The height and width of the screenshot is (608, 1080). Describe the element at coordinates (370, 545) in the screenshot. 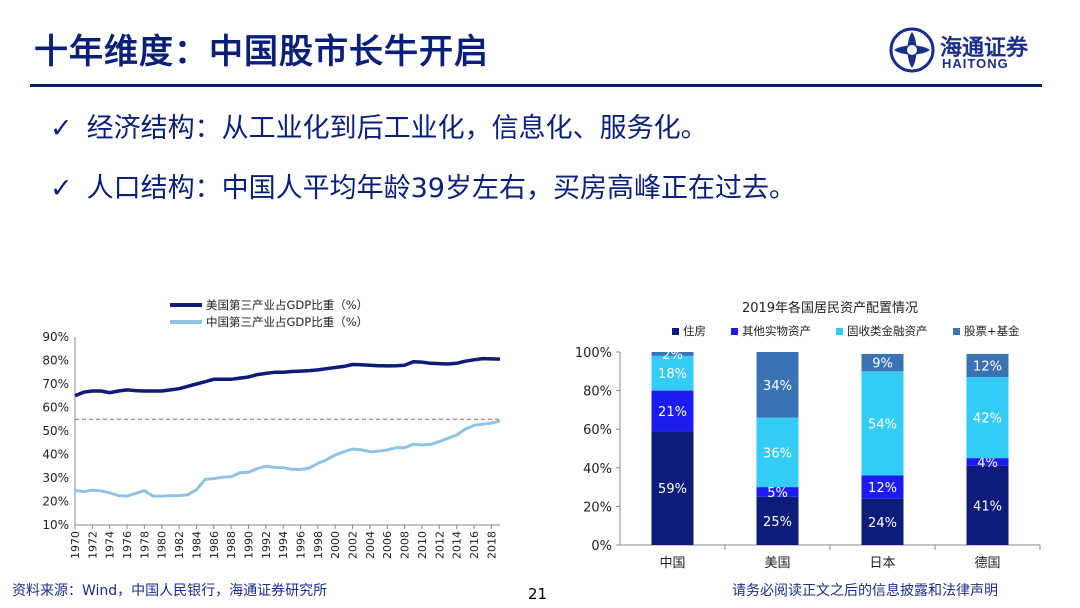

I see `x-tick-label: 2004` at that location.